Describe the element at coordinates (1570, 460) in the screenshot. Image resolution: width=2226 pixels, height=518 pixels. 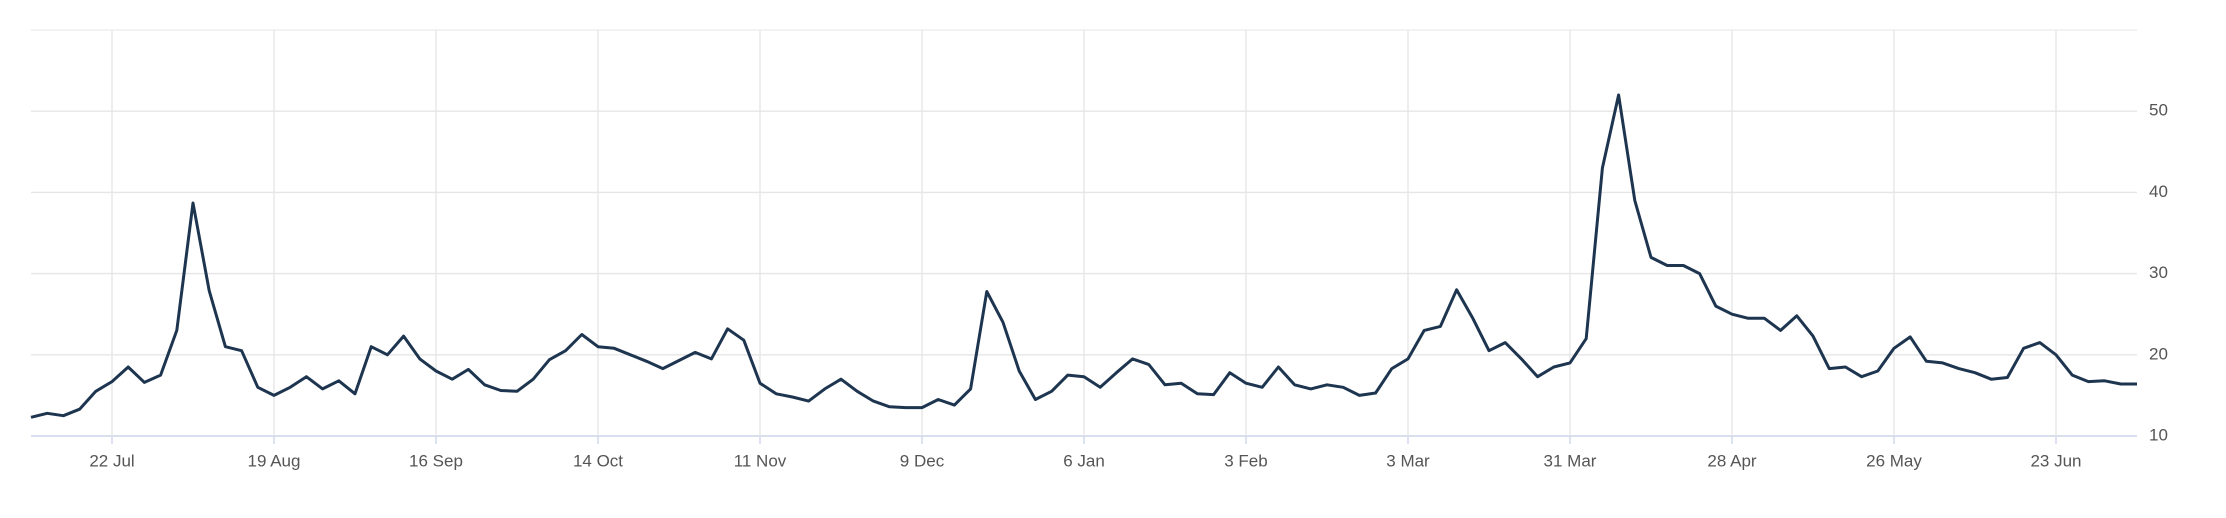
I see `x-tick-label: 31 Mar` at that location.